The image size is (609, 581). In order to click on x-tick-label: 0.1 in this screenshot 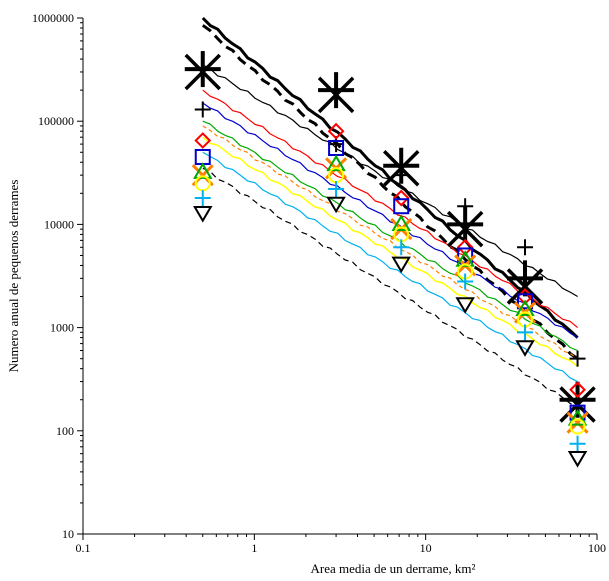, I will do `click(83, 548)`.